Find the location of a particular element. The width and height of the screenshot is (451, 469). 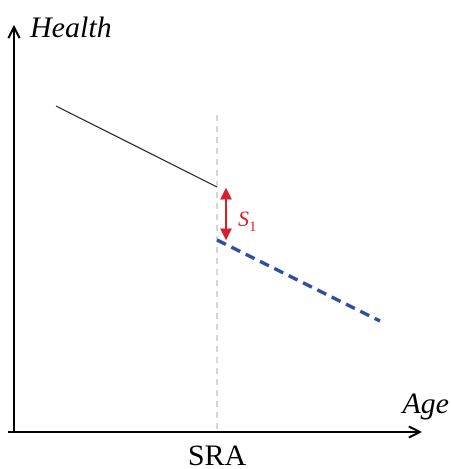

y-axis-label: Health is located at coordinates (70, 27).